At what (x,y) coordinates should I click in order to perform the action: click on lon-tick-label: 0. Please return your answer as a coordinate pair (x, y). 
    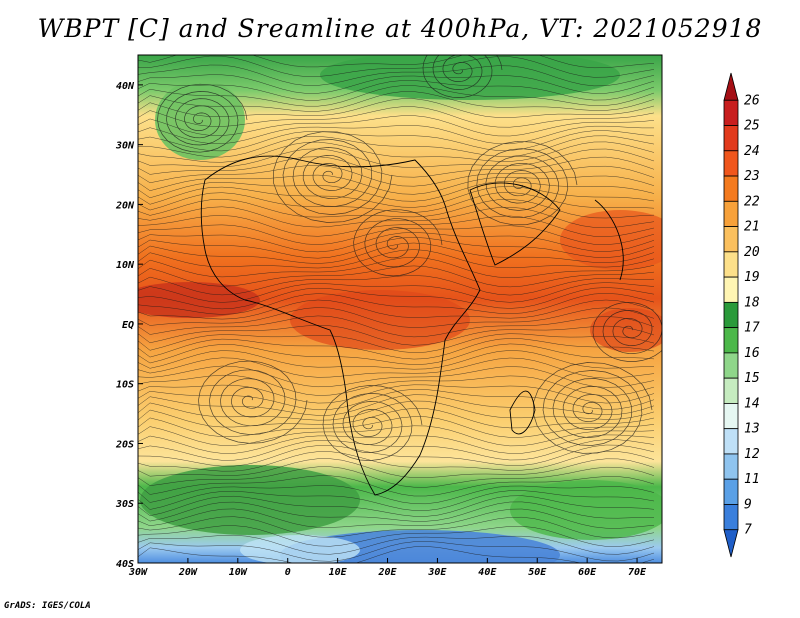
    Looking at the image, I should click on (288, 572).